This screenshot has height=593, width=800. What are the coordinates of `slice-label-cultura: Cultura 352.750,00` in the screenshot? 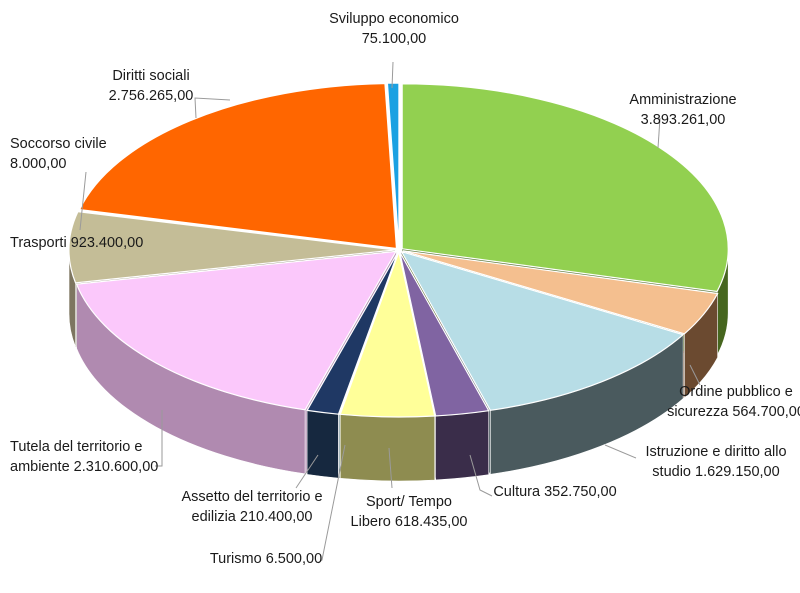 It's located at (554, 492).